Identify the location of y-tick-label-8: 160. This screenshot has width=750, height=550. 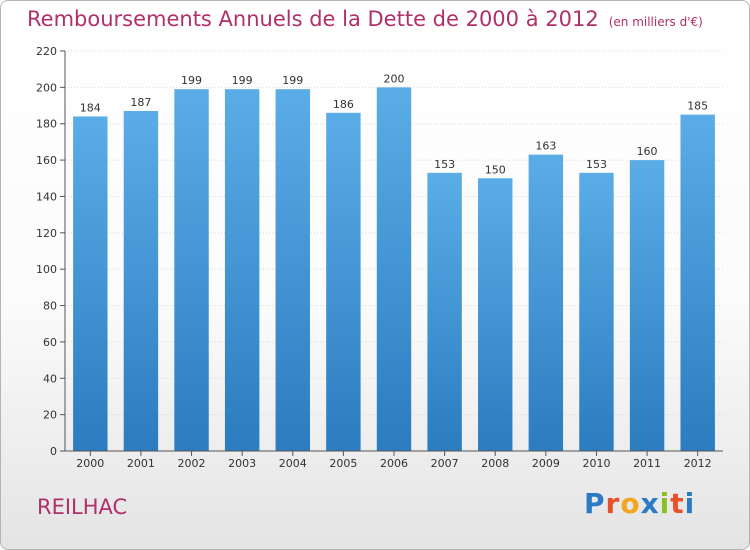
(46, 160).